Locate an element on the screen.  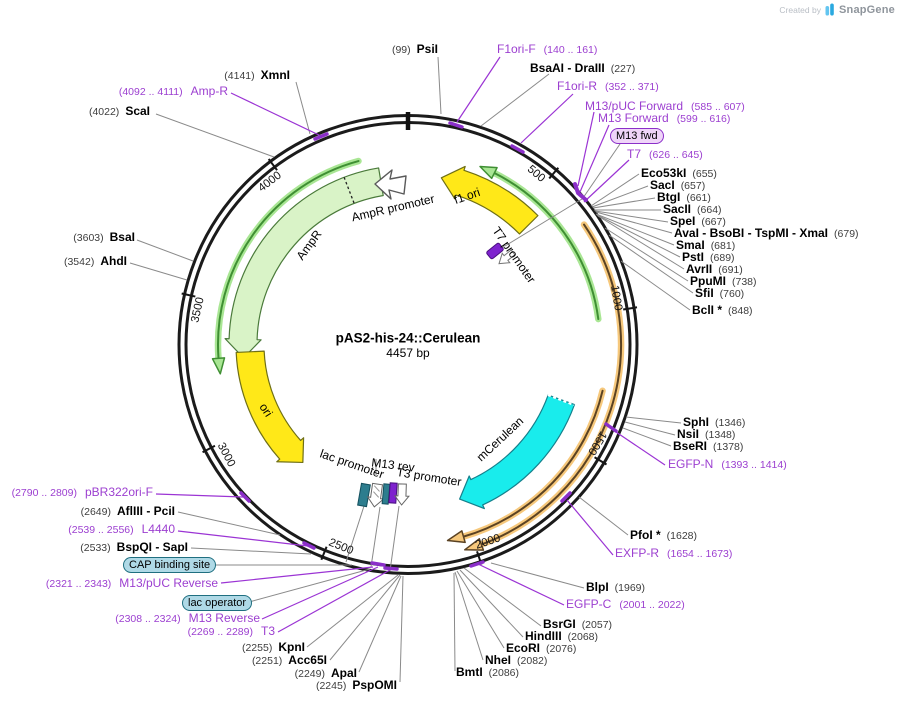
primer-label-t3: (2269 .. 2289) T3 is located at coordinates (231, 631).